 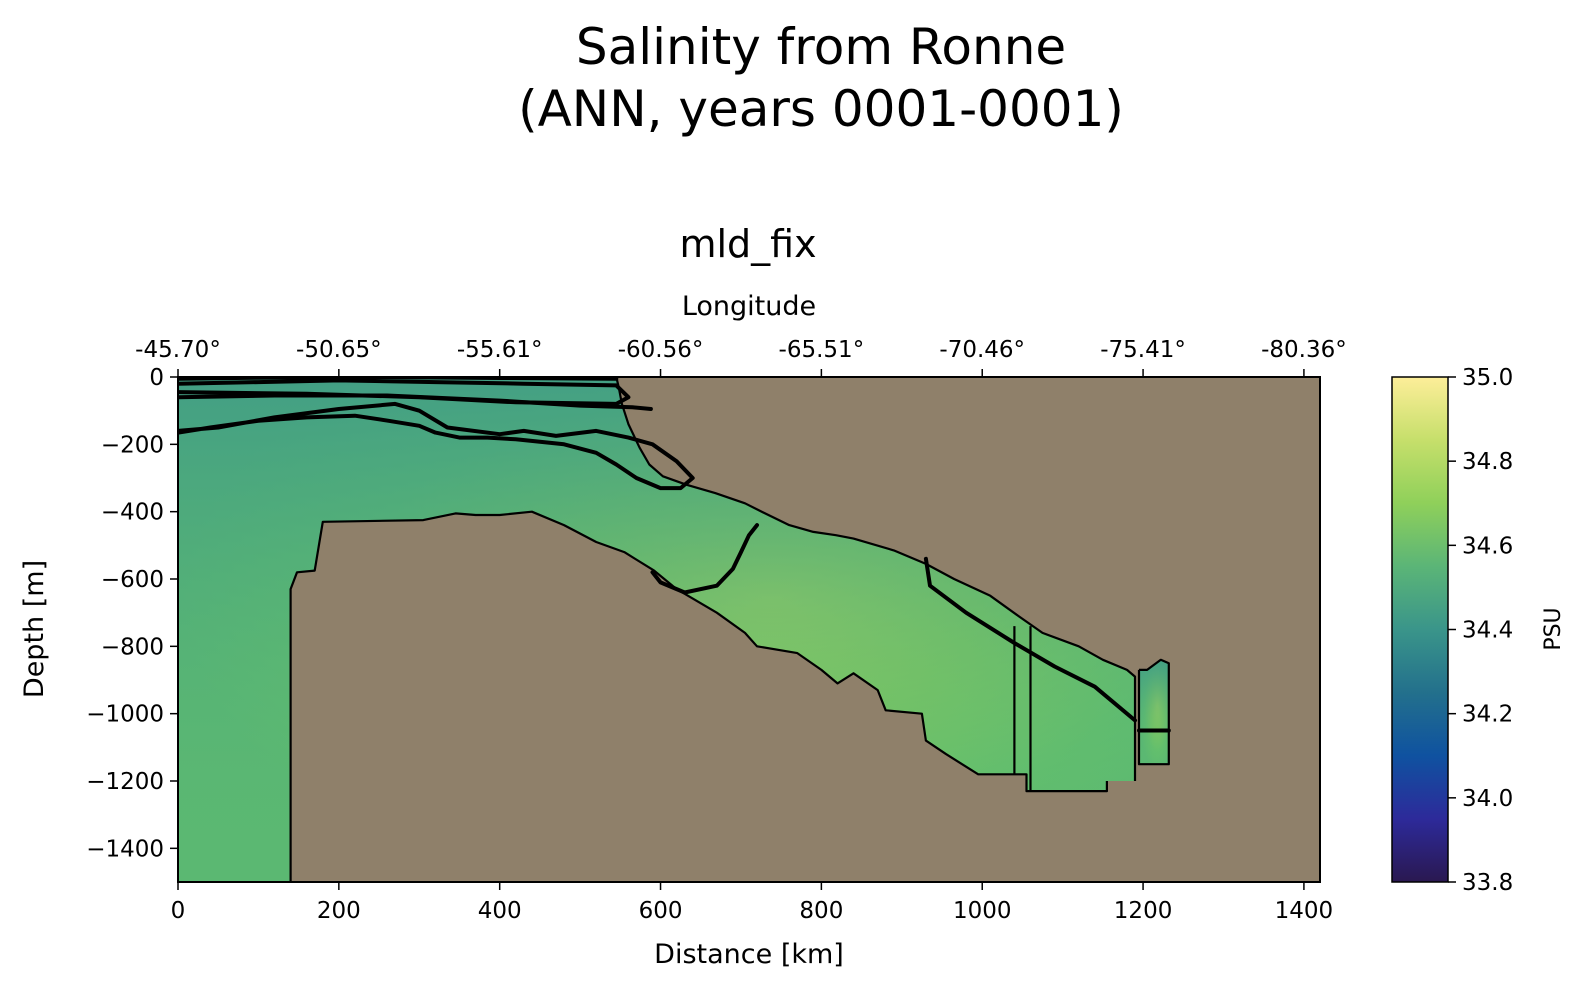 What do you see at coordinates (500, 911) in the screenshot?
I see `x-tick-label-2: 400` at bounding box center [500, 911].